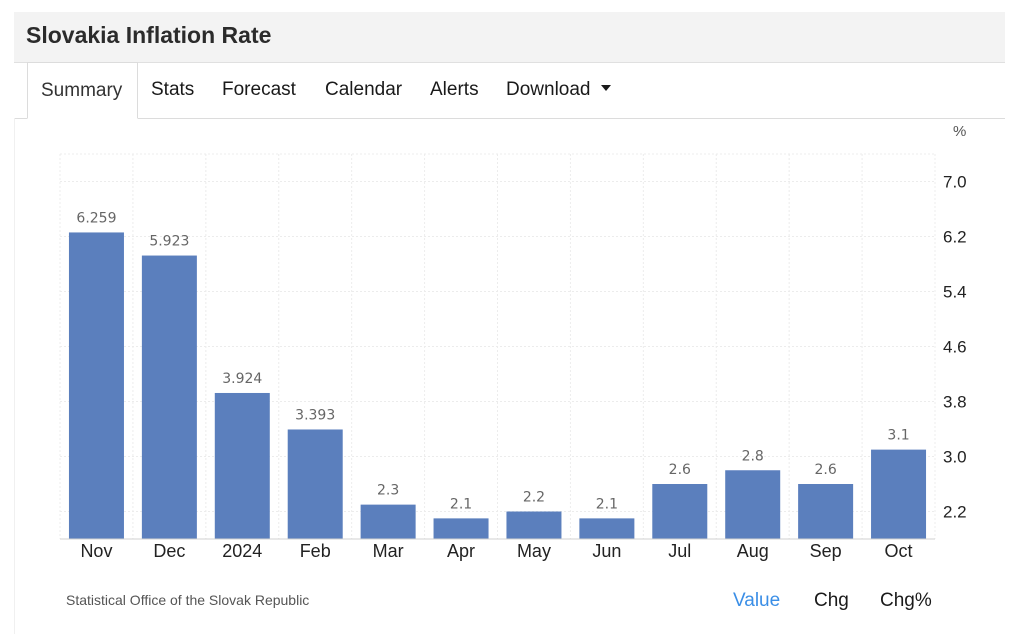  I want to click on tab-calendar: Calendar, so click(363, 90).